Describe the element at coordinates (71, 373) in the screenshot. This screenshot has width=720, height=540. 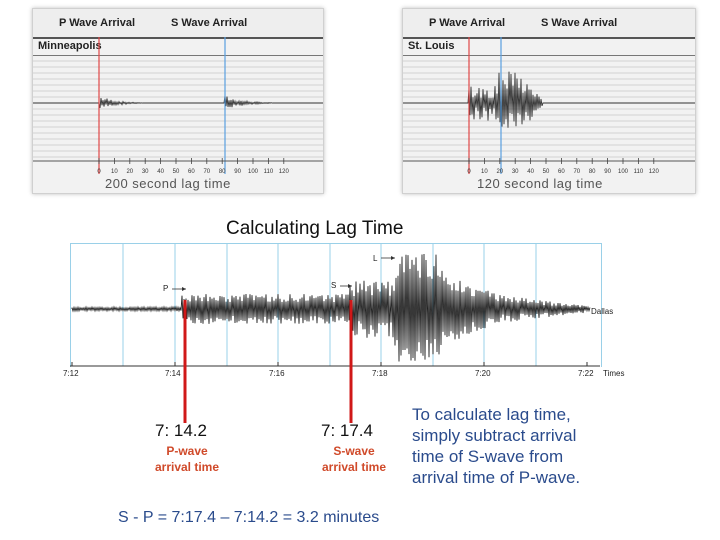
I see `time-tick-label: 7:12` at that location.